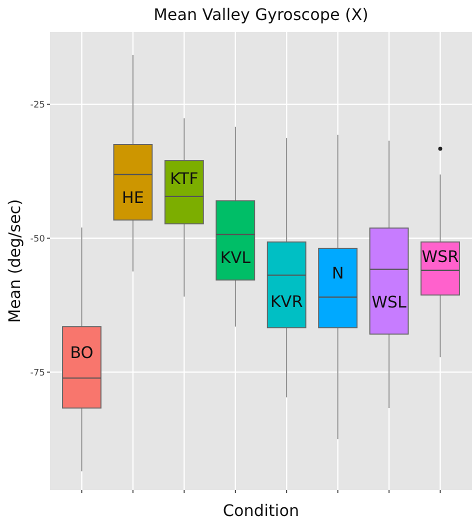  Describe the element at coordinates (338, 272) in the screenshot. I see `x-tick-label: N` at that location.